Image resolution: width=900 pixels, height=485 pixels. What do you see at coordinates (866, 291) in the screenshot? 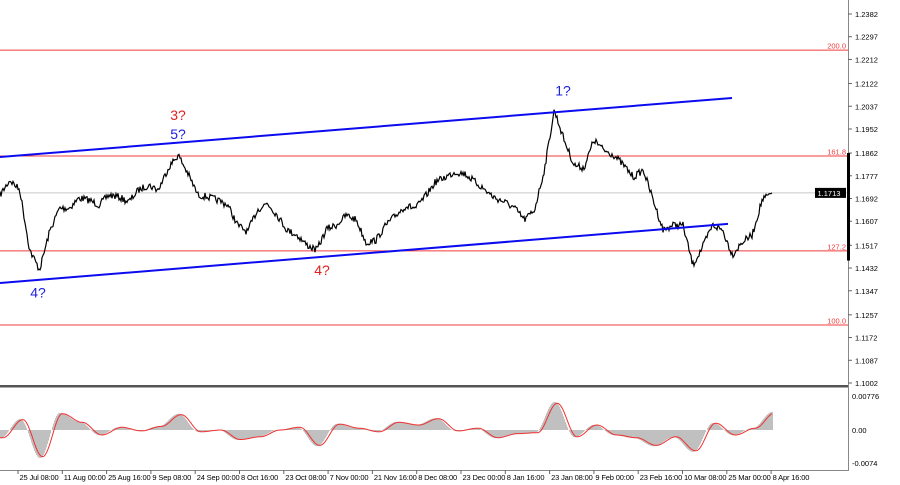
I see `price-tick-label: 1.1347` at bounding box center [866, 291].